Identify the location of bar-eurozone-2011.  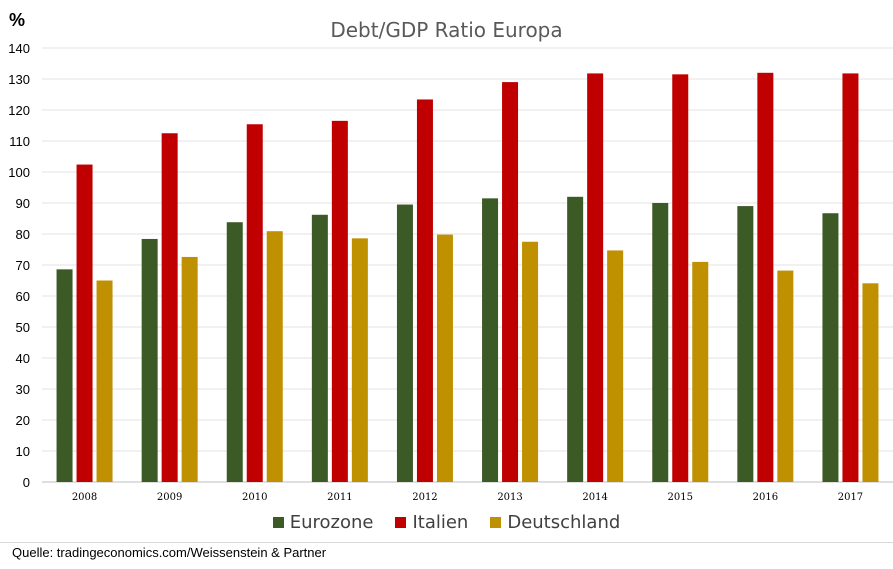
(319, 348).